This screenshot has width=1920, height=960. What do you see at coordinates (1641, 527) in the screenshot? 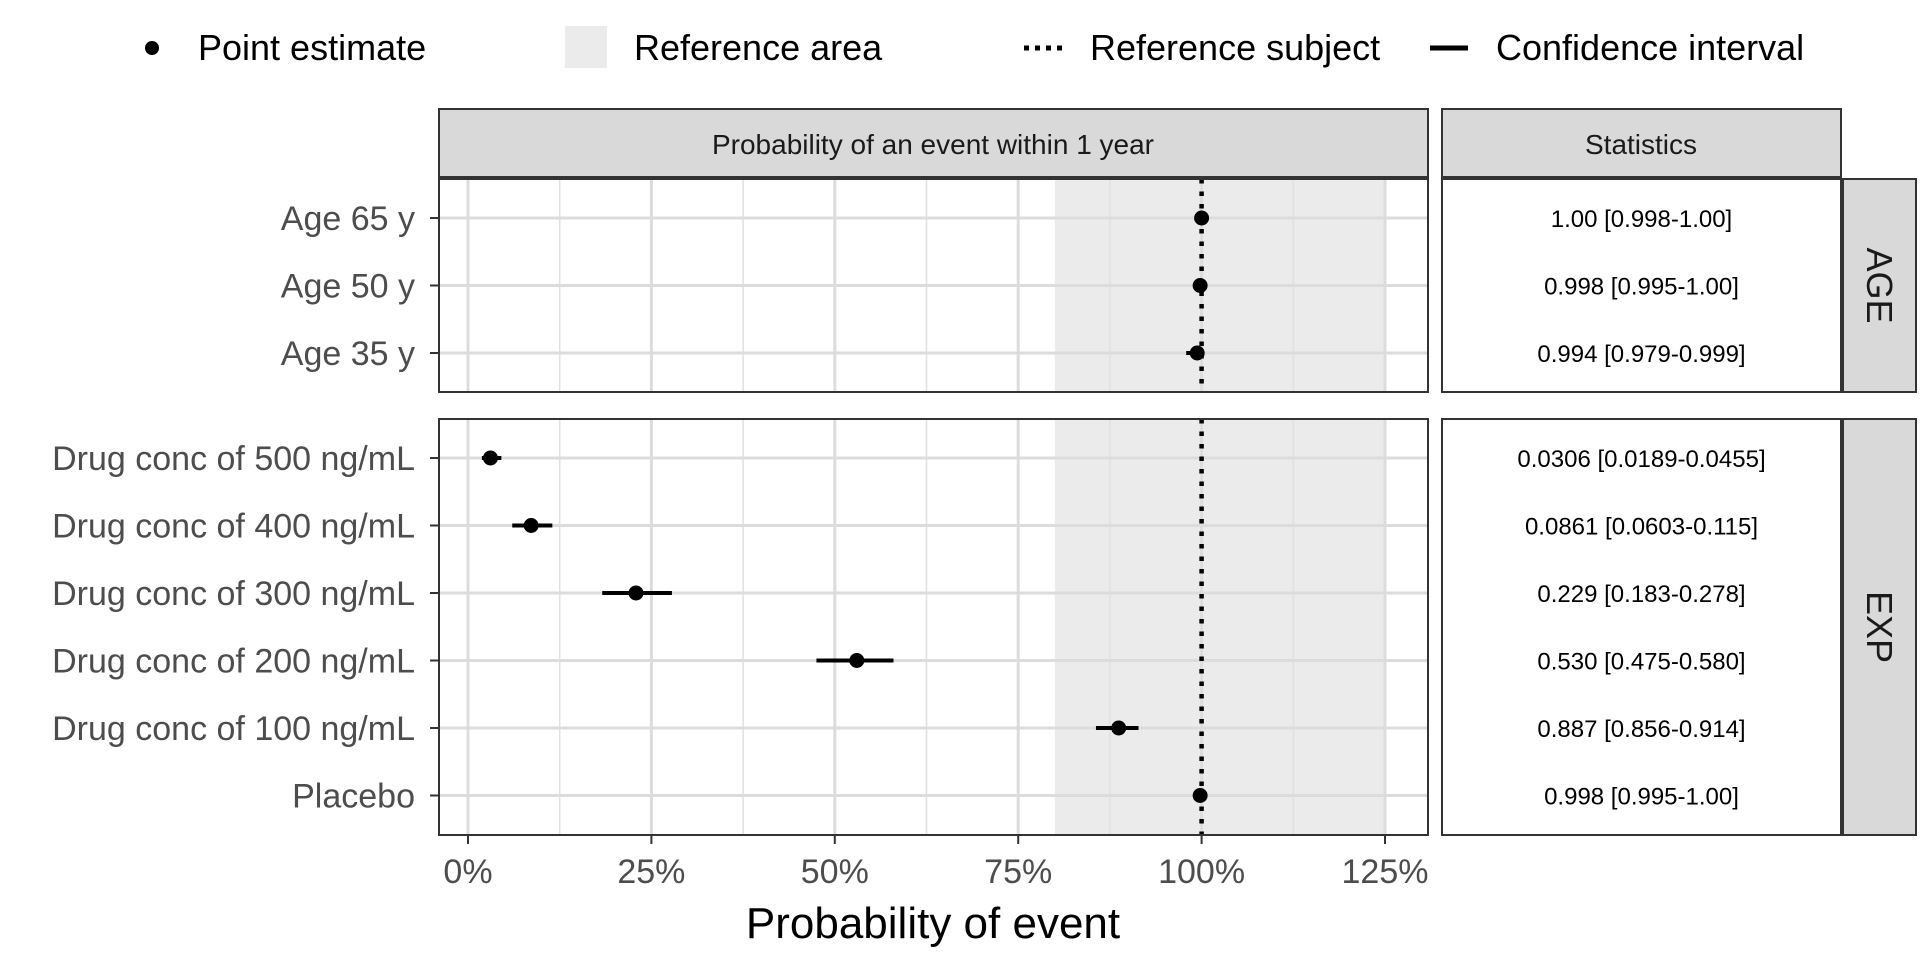
I see `statistic-value: 0.0861 [0.0603-0.115]` at bounding box center [1641, 527].